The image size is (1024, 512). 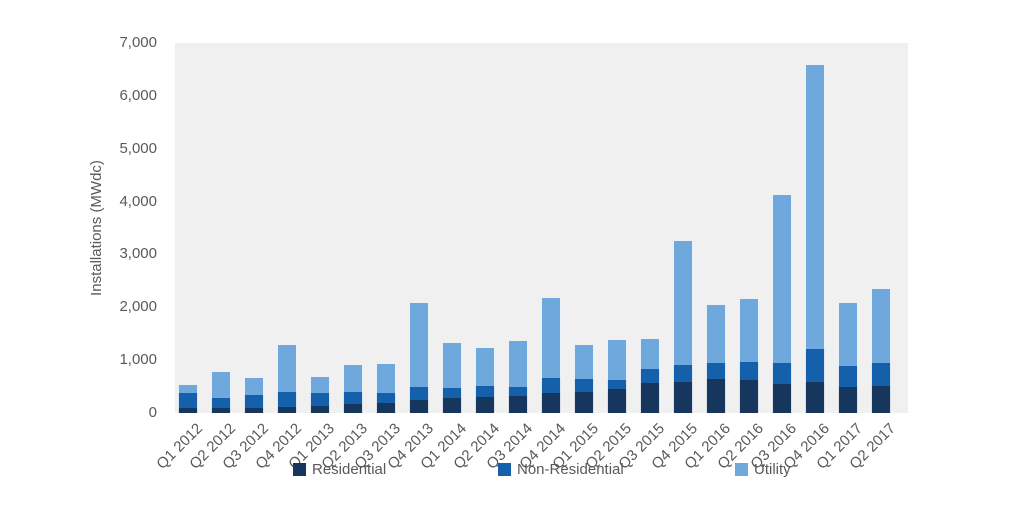 I want to click on y-tick-label: 1,000, so click(x=138, y=360).